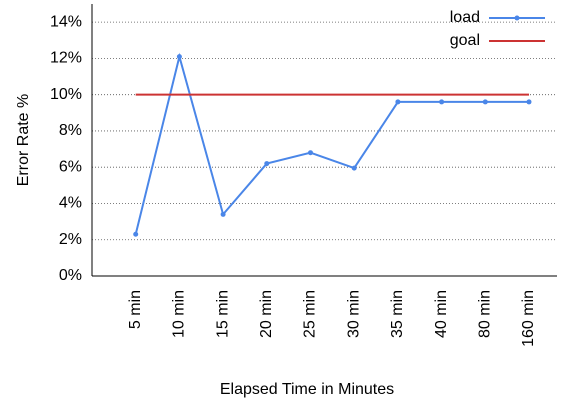 The width and height of the screenshot is (561, 411). What do you see at coordinates (465, 40) in the screenshot?
I see `legend-label: goal` at bounding box center [465, 40].